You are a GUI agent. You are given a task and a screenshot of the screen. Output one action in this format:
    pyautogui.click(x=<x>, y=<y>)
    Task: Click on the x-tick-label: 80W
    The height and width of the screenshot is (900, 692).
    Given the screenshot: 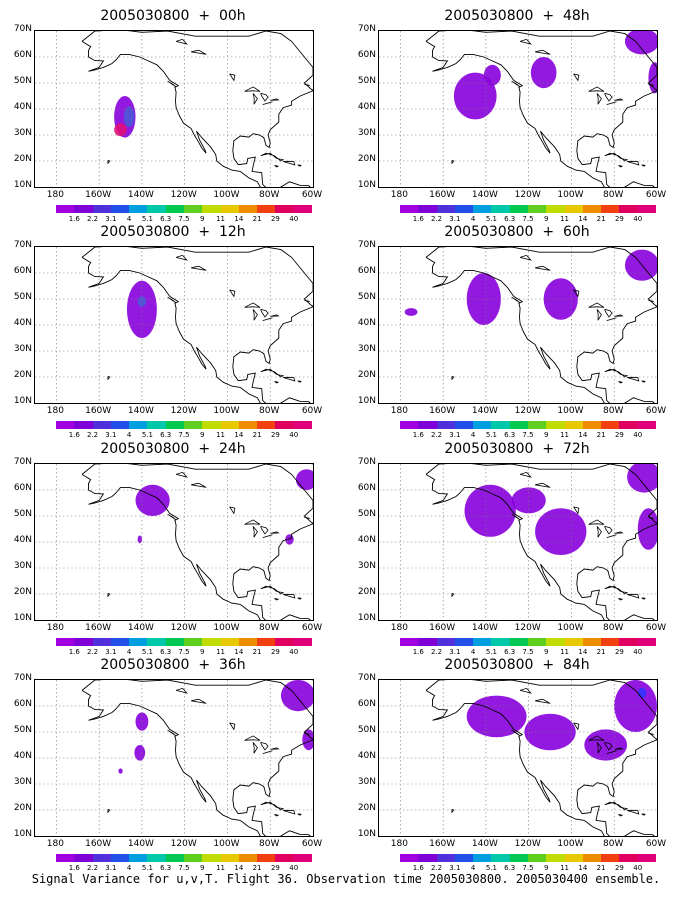 What is the action you would take?
    pyautogui.click(x=613, y=844)
    